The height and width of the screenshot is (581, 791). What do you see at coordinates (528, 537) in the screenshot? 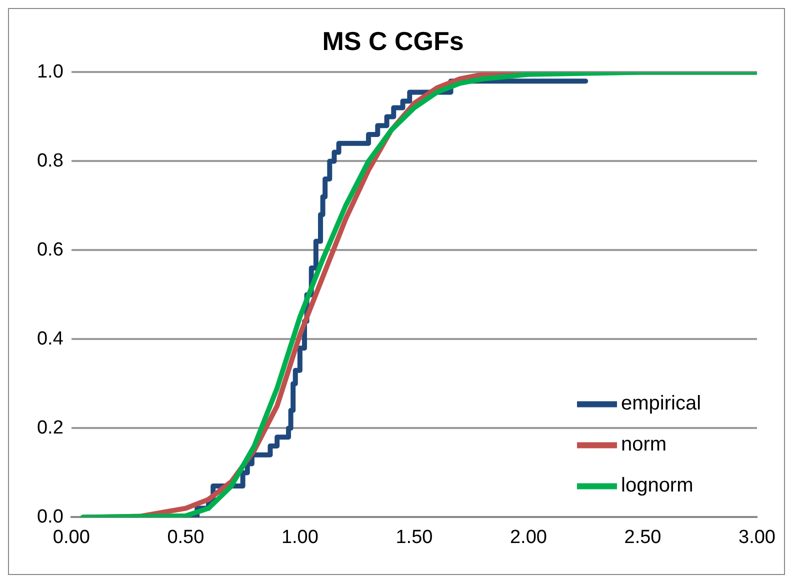
I see `x-tick-label: 2.00` at bounding box center [528, 537].